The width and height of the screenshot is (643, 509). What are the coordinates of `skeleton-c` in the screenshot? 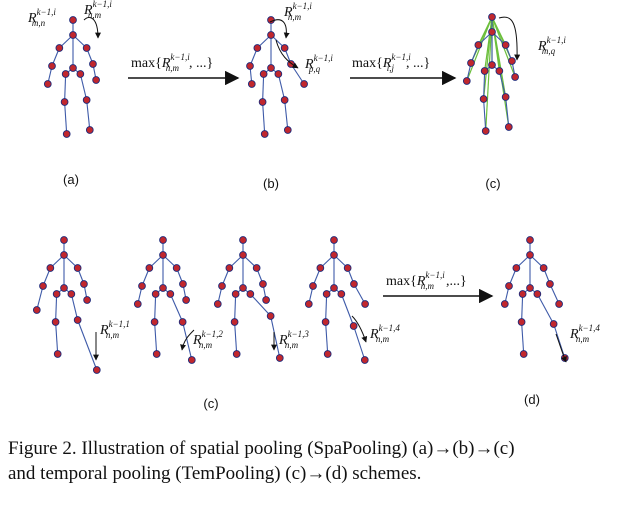 It's located at (490, 74).